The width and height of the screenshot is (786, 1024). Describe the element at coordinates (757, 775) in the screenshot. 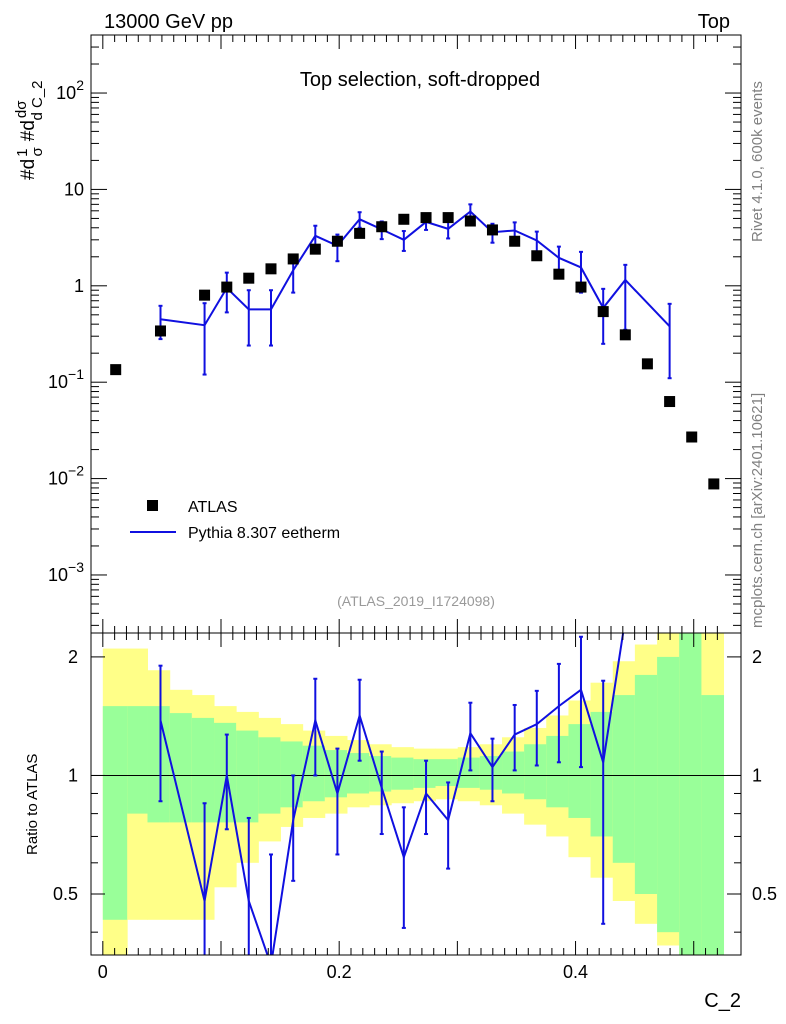

I see `ratio-y-tick-label-right: 1` at that location.